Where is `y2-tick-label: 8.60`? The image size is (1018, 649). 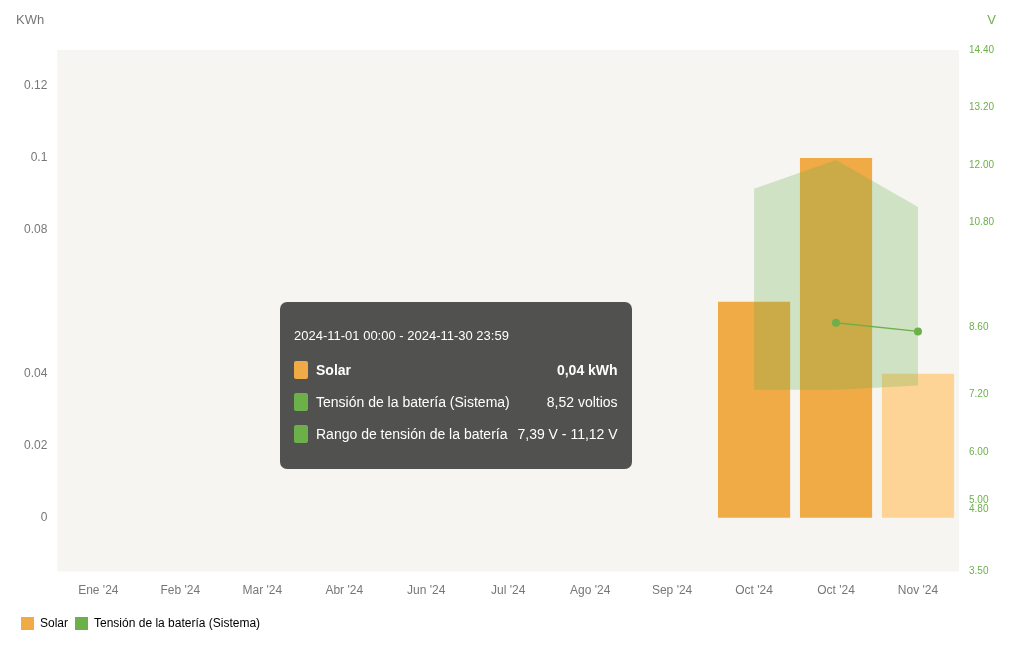
y2-tick-label: 8.60 is located at coordinates (978, 327).